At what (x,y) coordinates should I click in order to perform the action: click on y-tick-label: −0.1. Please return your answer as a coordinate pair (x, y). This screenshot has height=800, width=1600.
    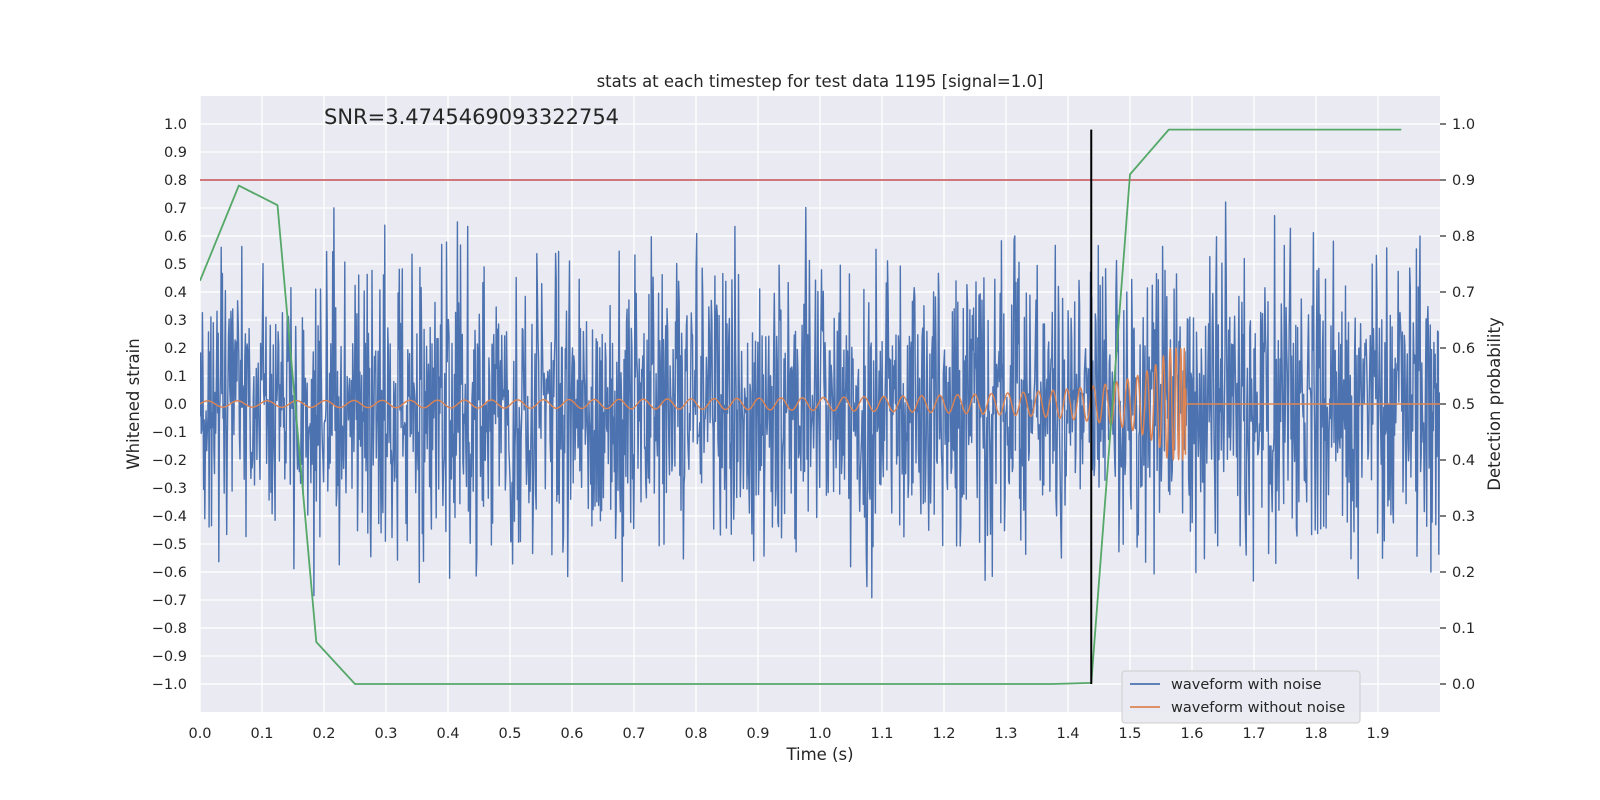
    Looking at the image, I should click on (169, 433).